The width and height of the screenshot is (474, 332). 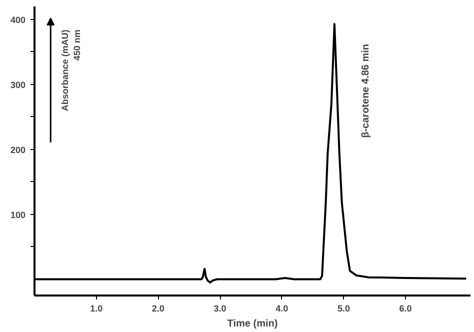 What do you see at coordinates (18, 85) in the screenshot?
I see `y-tick-label: 300` at bounding box center [18, 85].